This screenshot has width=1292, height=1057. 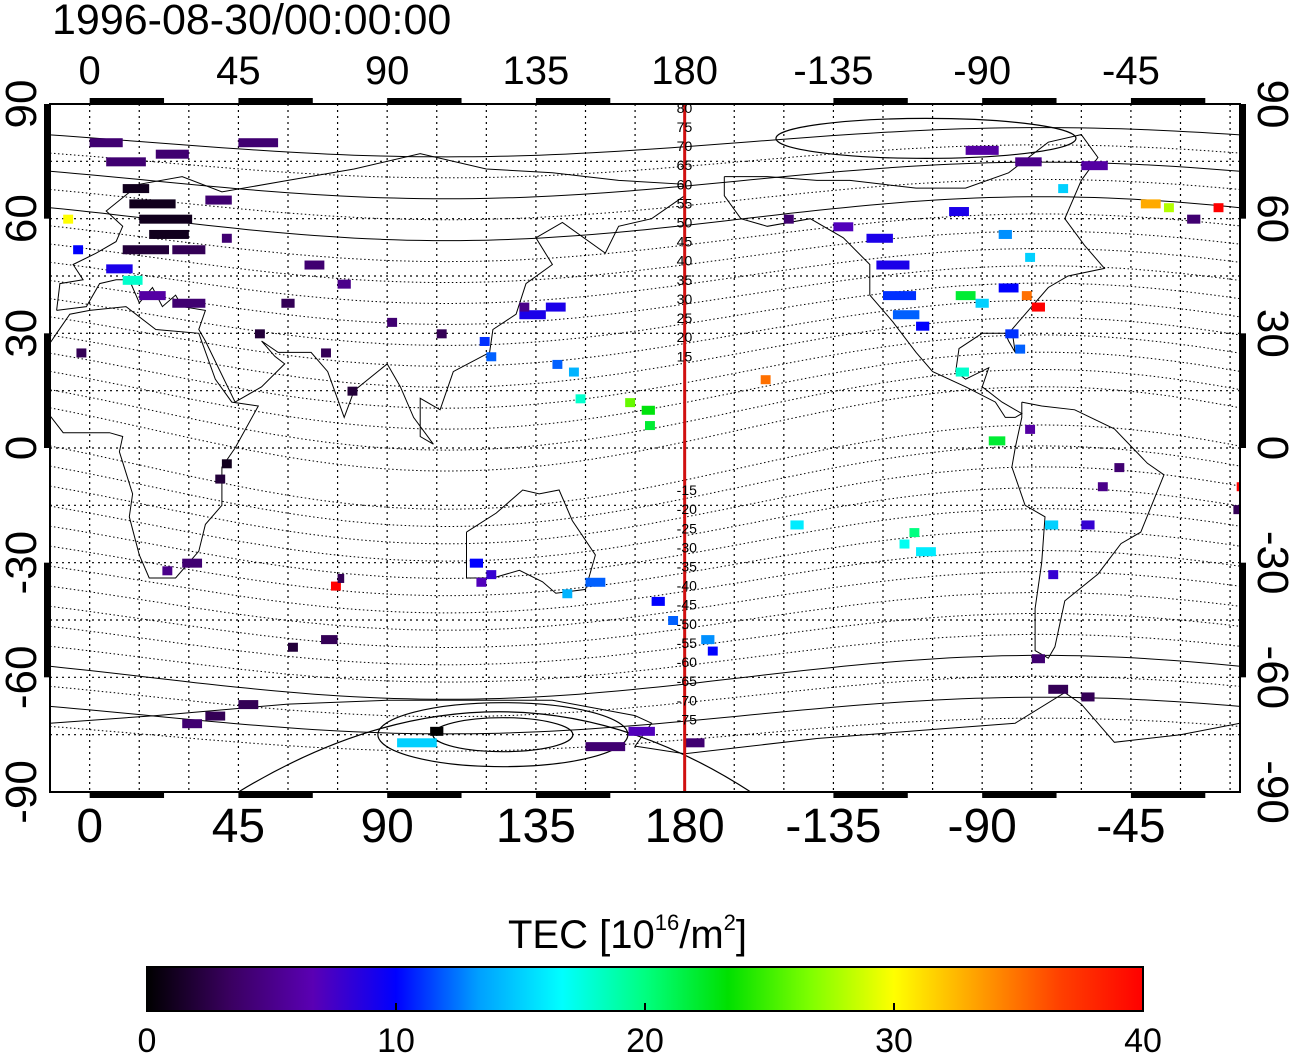 What do you see at coordinates (833, 826) in the screenshot?
I see `bottom-tick-label: -135` at bounding box center [833, 826].